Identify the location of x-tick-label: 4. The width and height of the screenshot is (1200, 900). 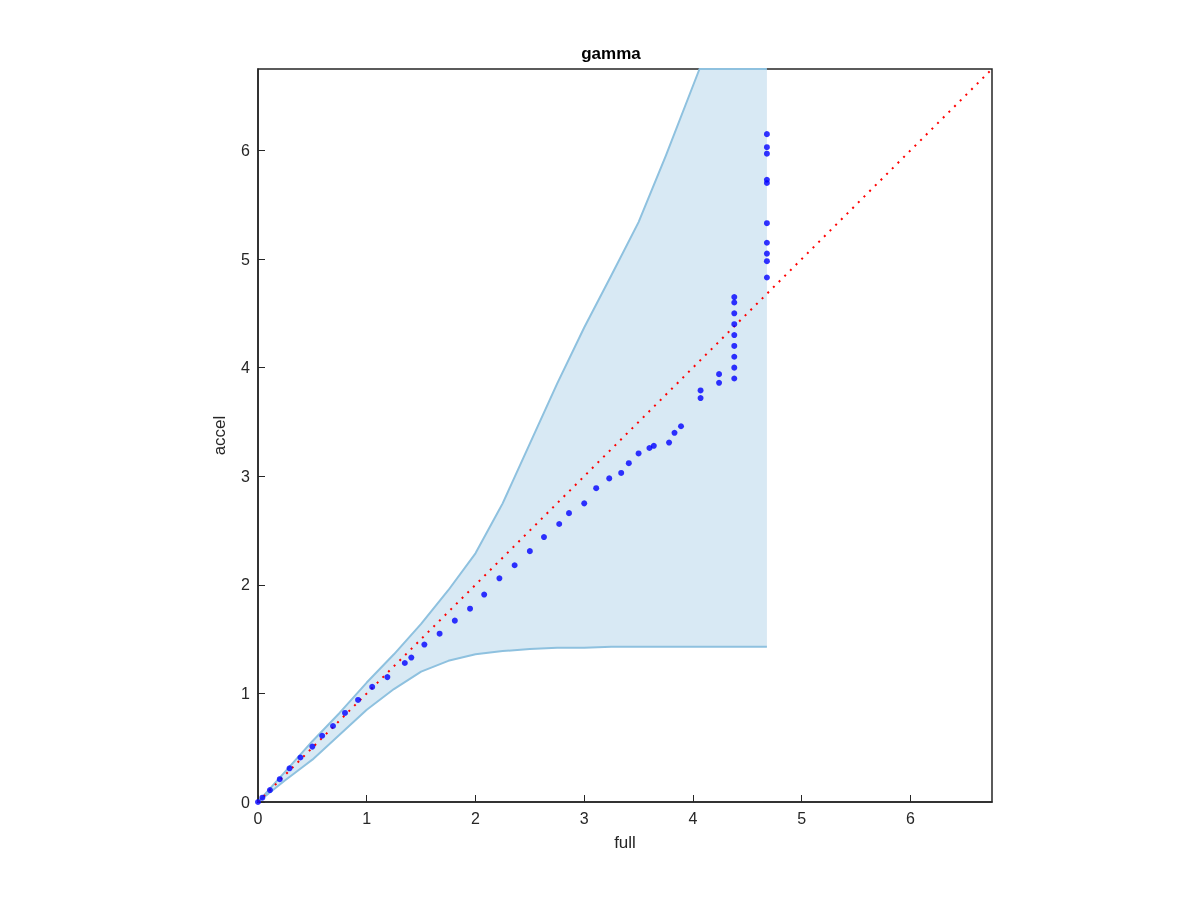
(693, 818).